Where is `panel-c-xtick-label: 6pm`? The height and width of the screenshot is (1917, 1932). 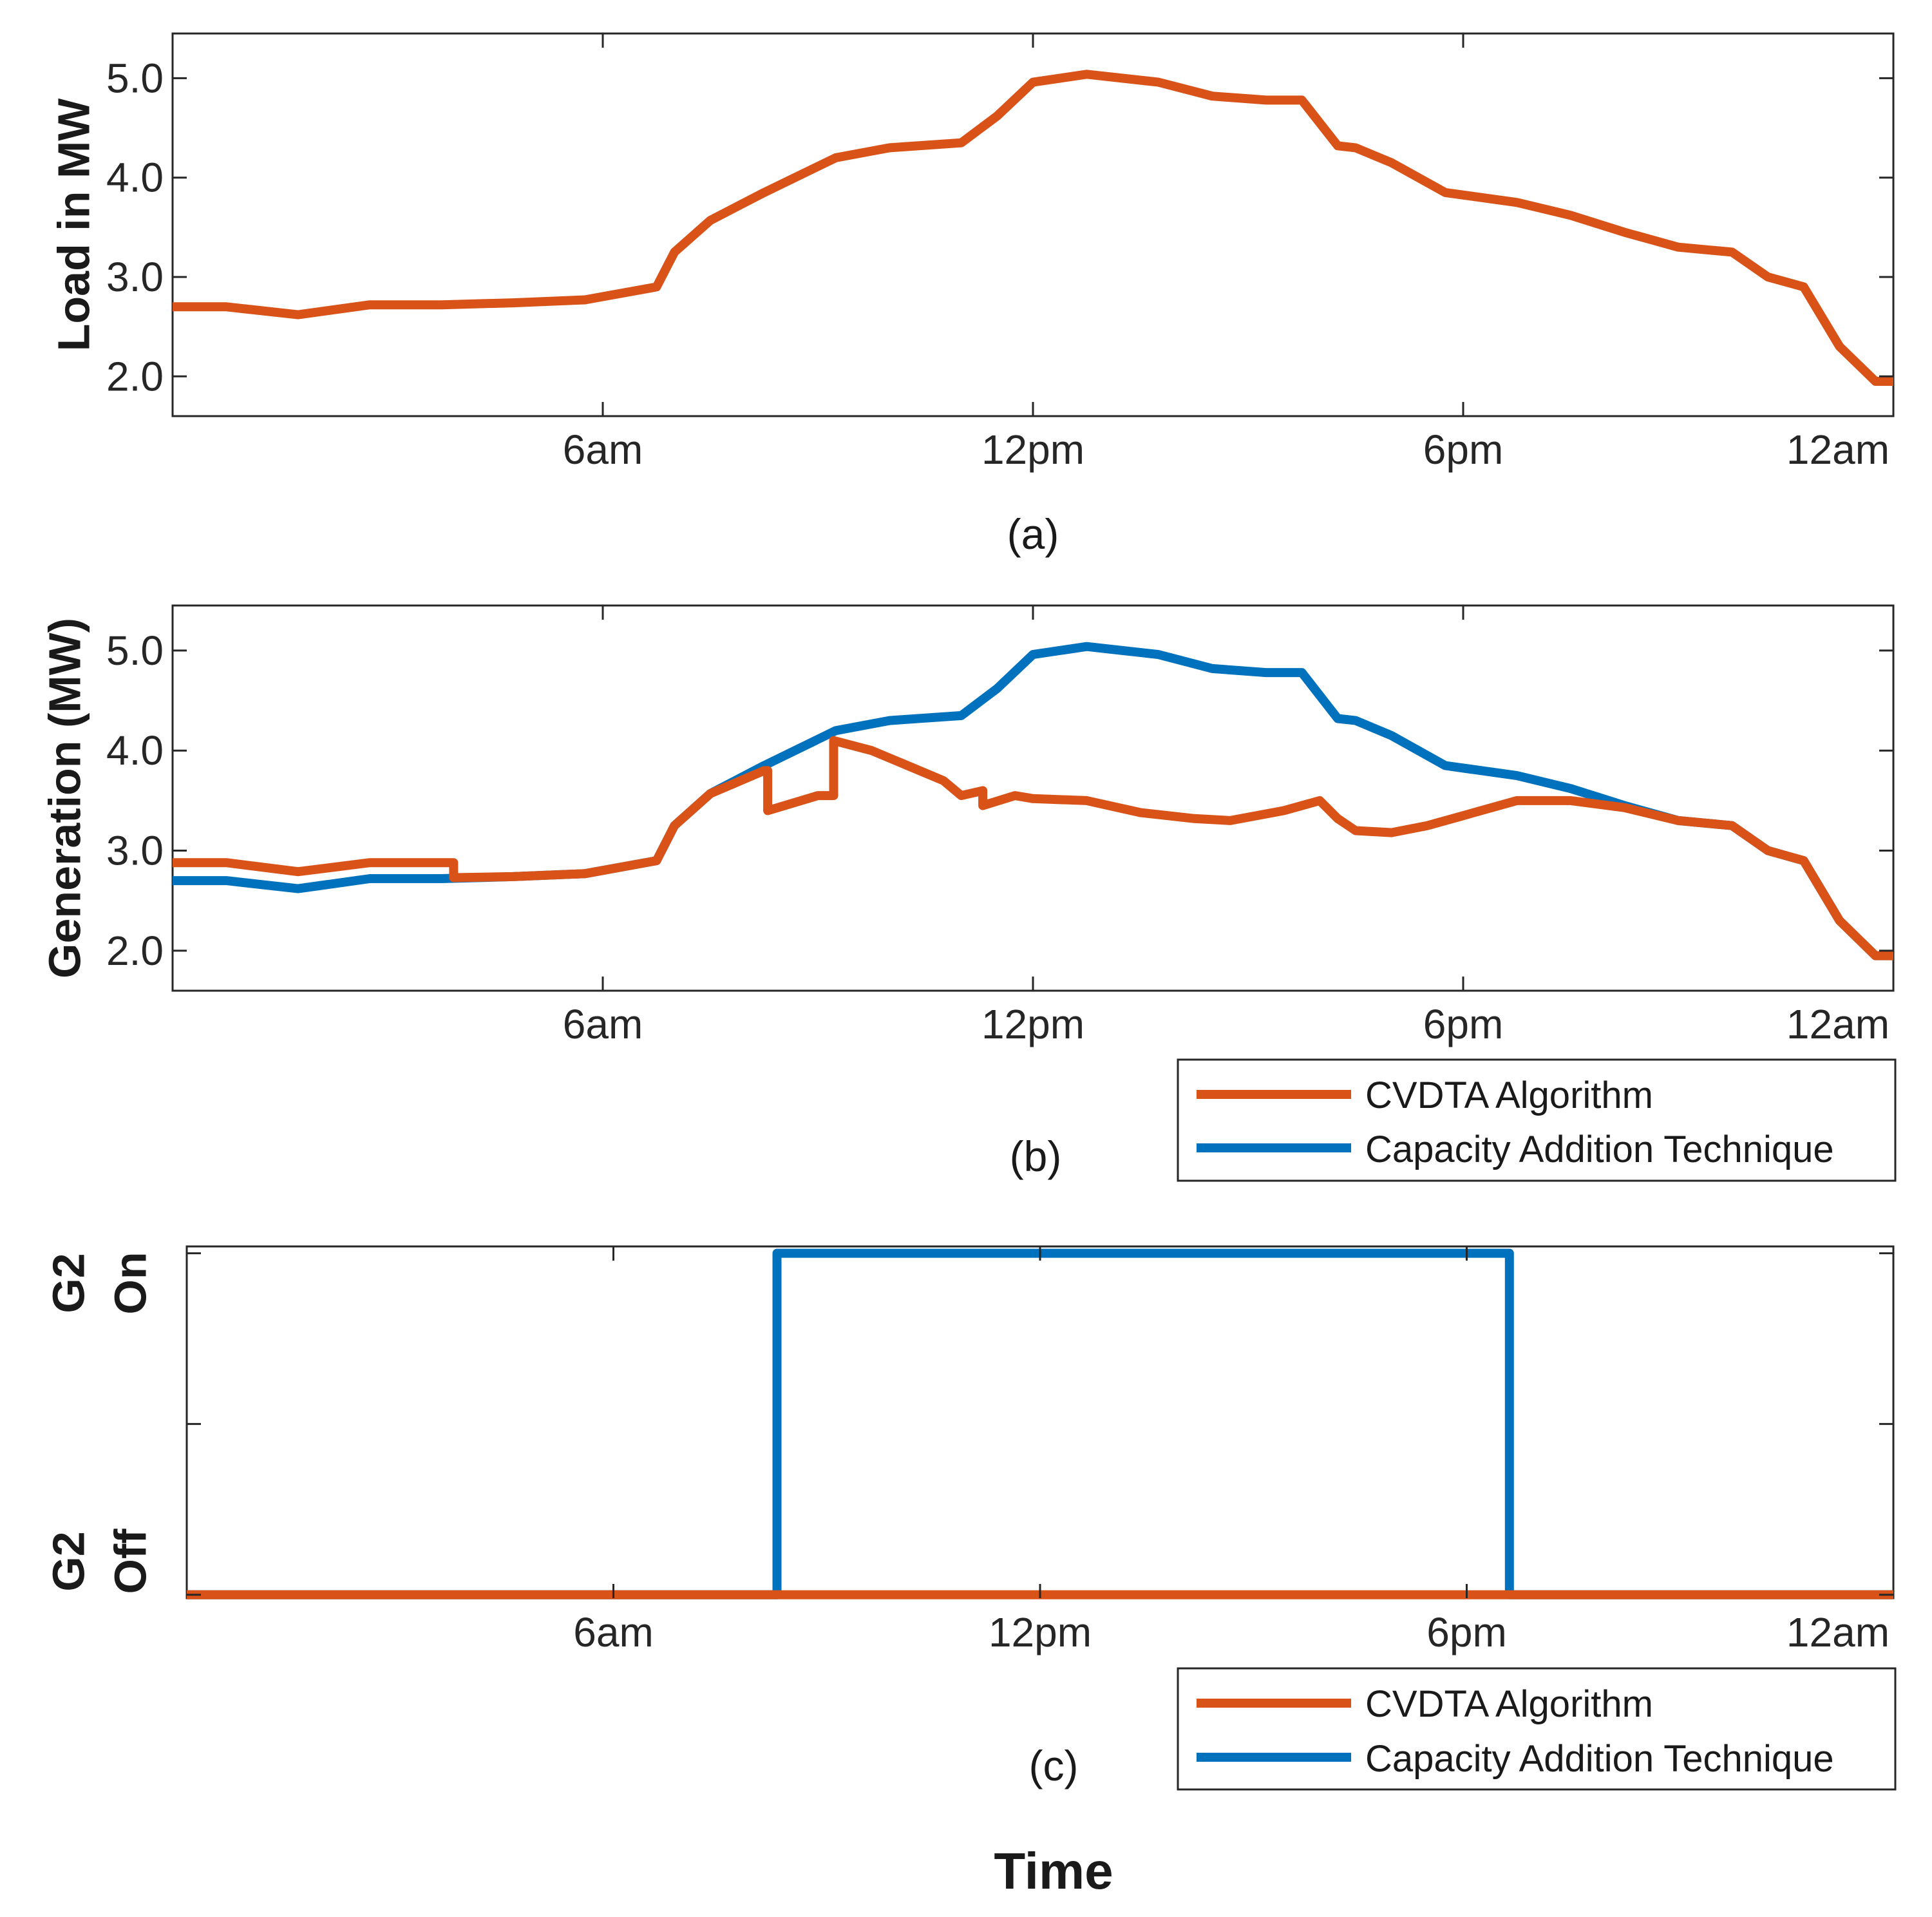
panel-c-xtick-label: 6pm is located at coordinates (1467, 1632).